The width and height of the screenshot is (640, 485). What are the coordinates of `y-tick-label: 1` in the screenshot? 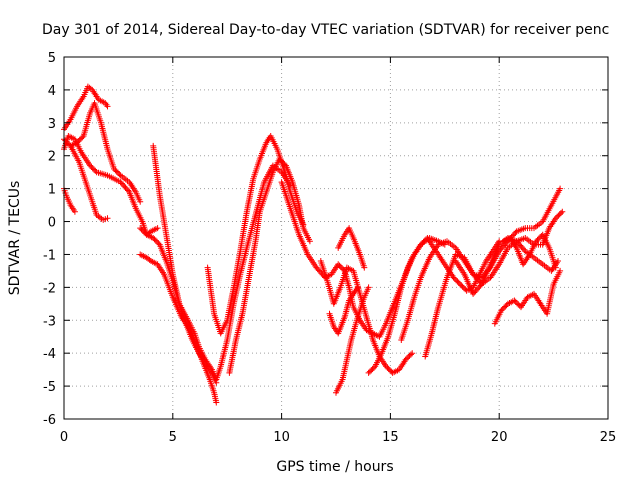 It's located at (52, 190).